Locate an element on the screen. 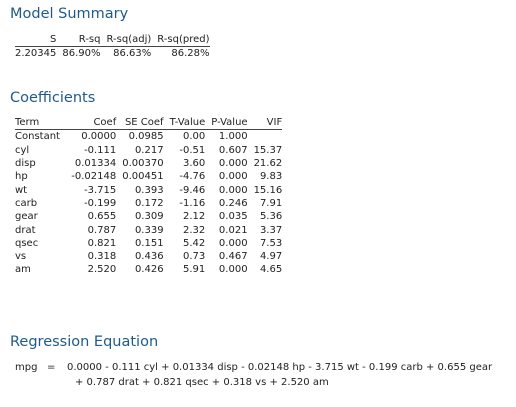  cell-term: vs is located at coordinates (21, 257).